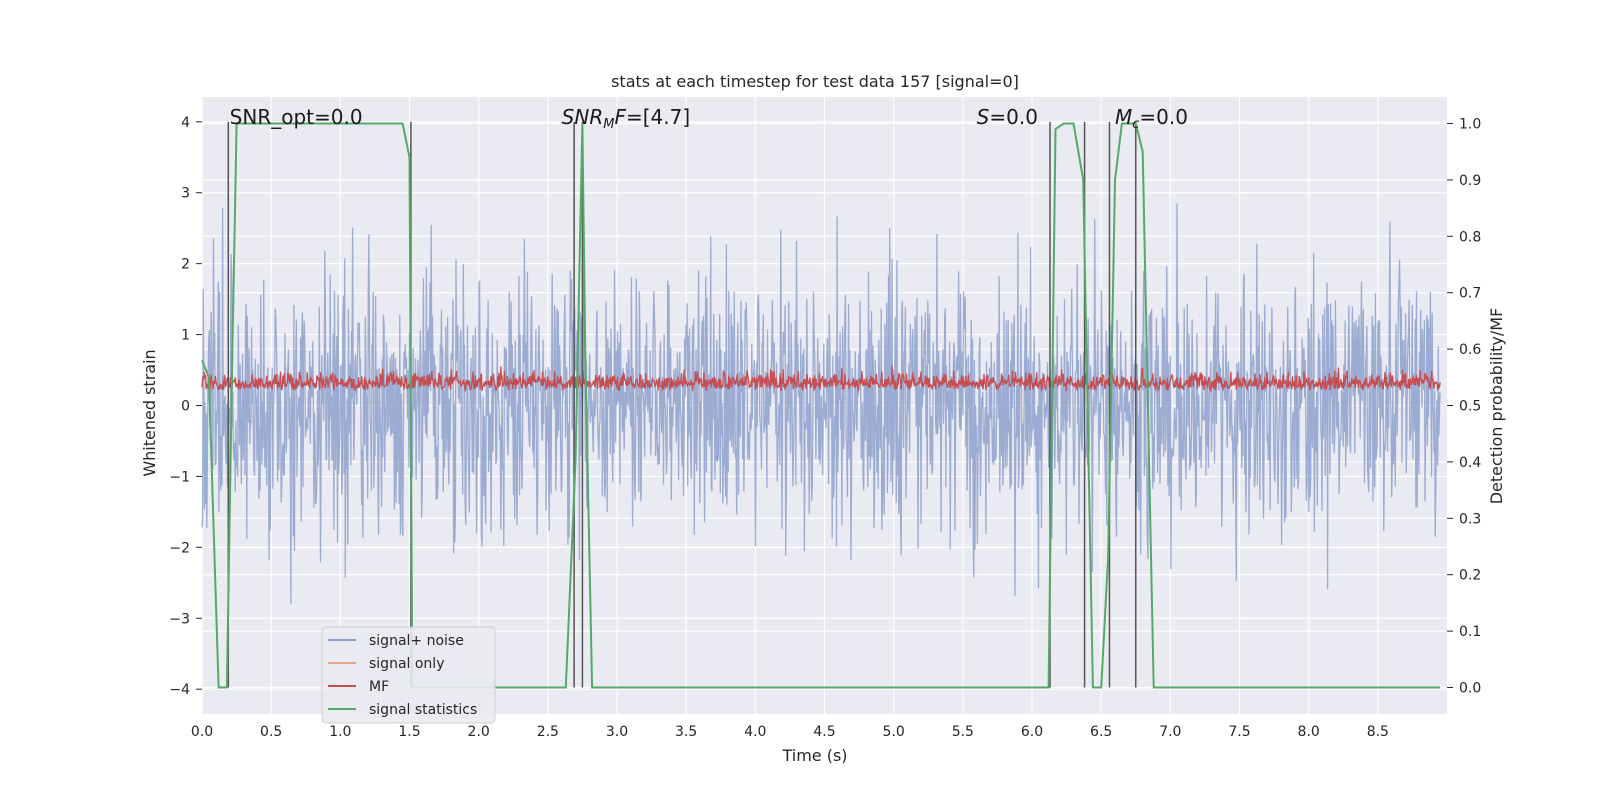  What do you see at coordinates (1170, 732) in the screenshot?
I see `x-tick-label: 7.0` at bounding box center [1170, 732].